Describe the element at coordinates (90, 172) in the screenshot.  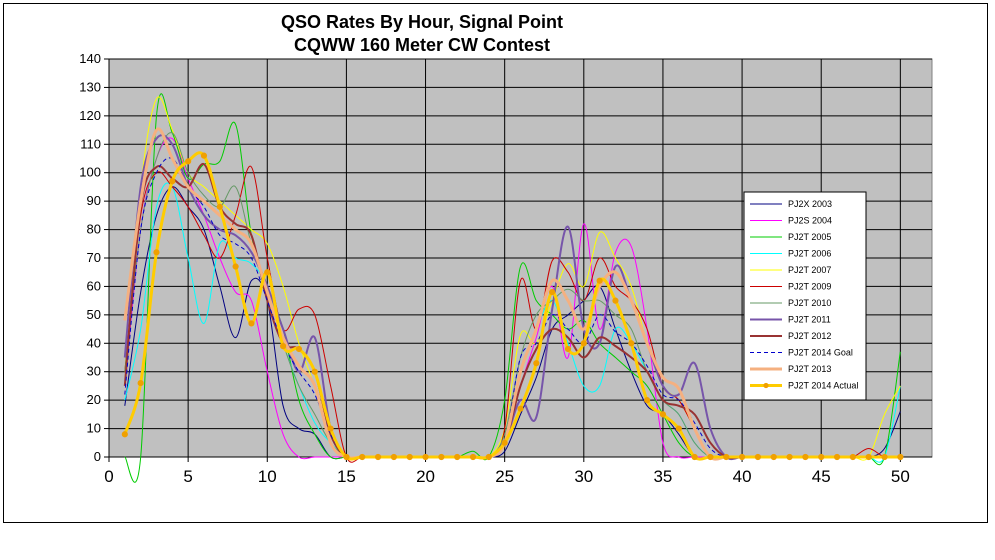
I see `y-tick-label: 100` at that location.